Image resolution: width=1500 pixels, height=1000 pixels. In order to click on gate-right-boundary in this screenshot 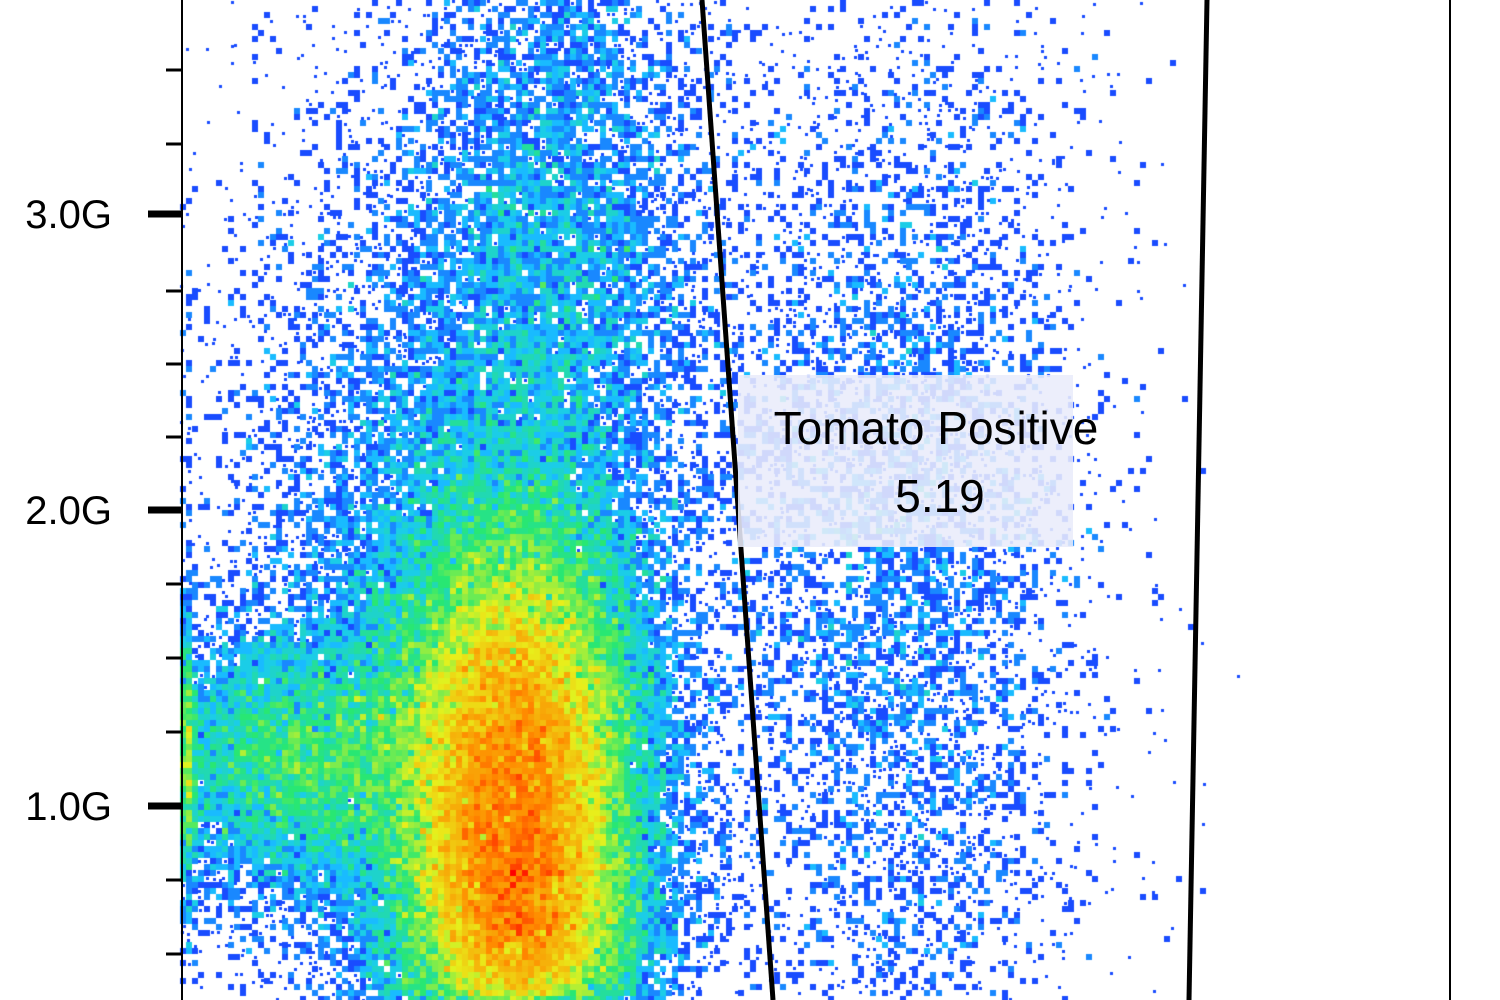, I will do `click(1198, 500)`.